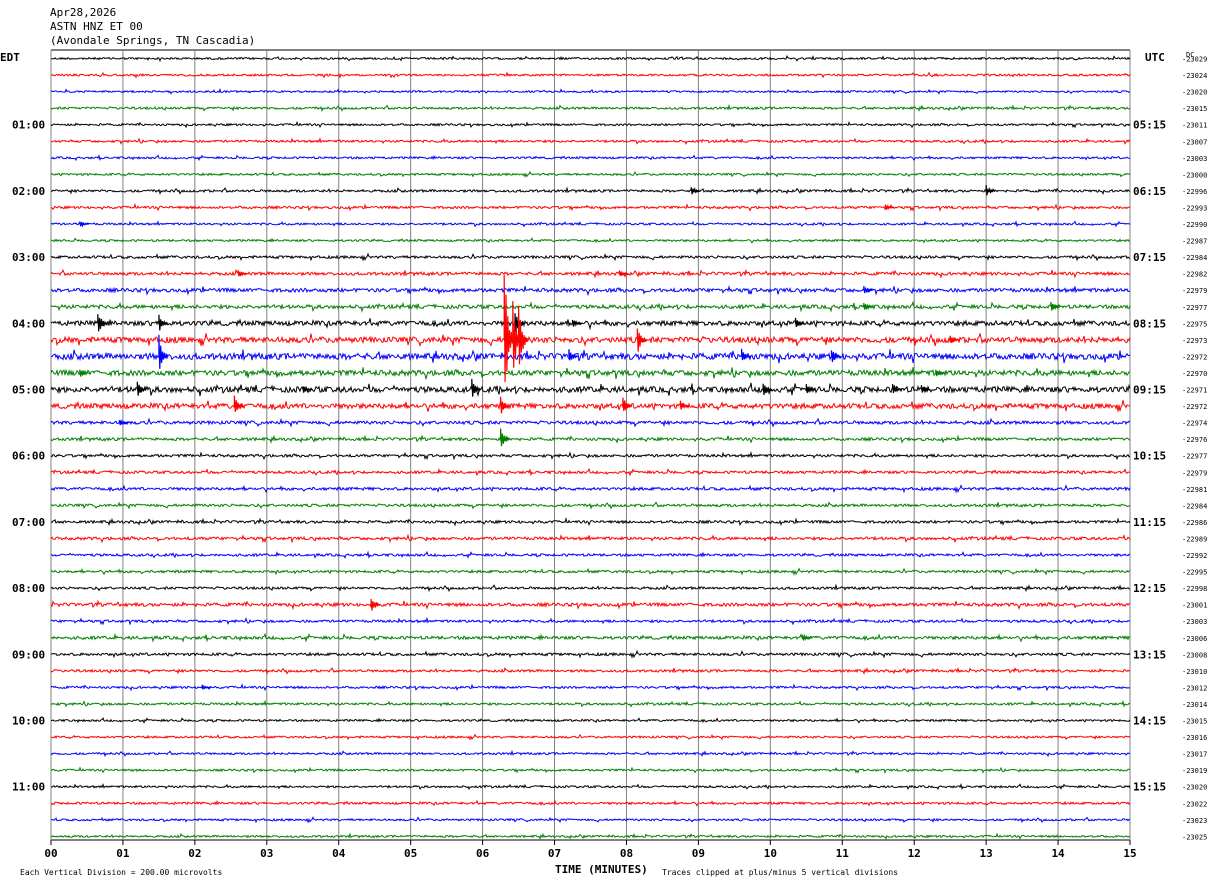  I want to click on dc-offset-label: -23025, so click(1194, 837).